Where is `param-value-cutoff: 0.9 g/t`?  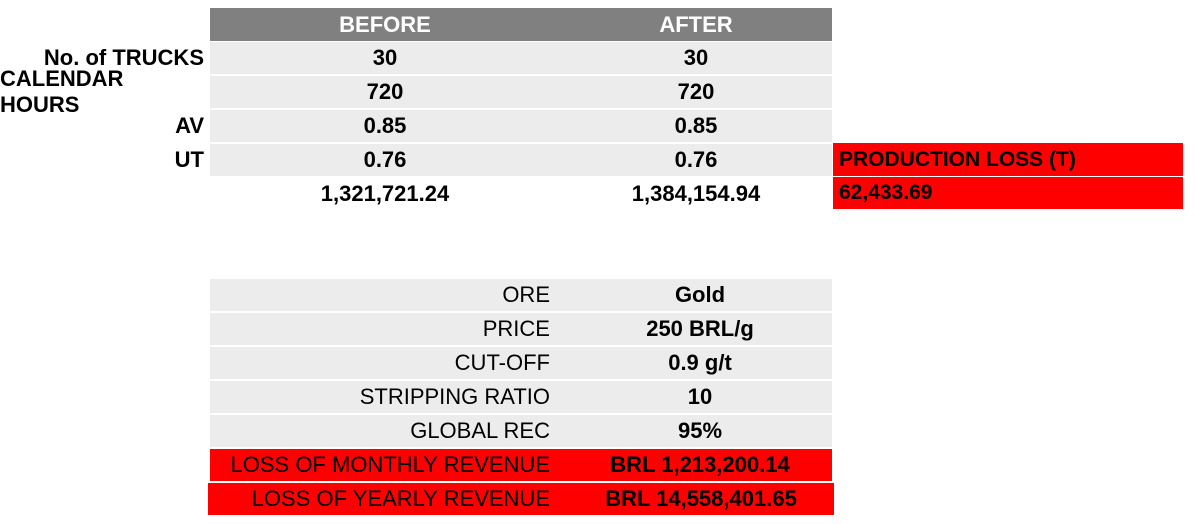 param-value-cutoff: 0.9 g/t is located at coordinates (700, 363).